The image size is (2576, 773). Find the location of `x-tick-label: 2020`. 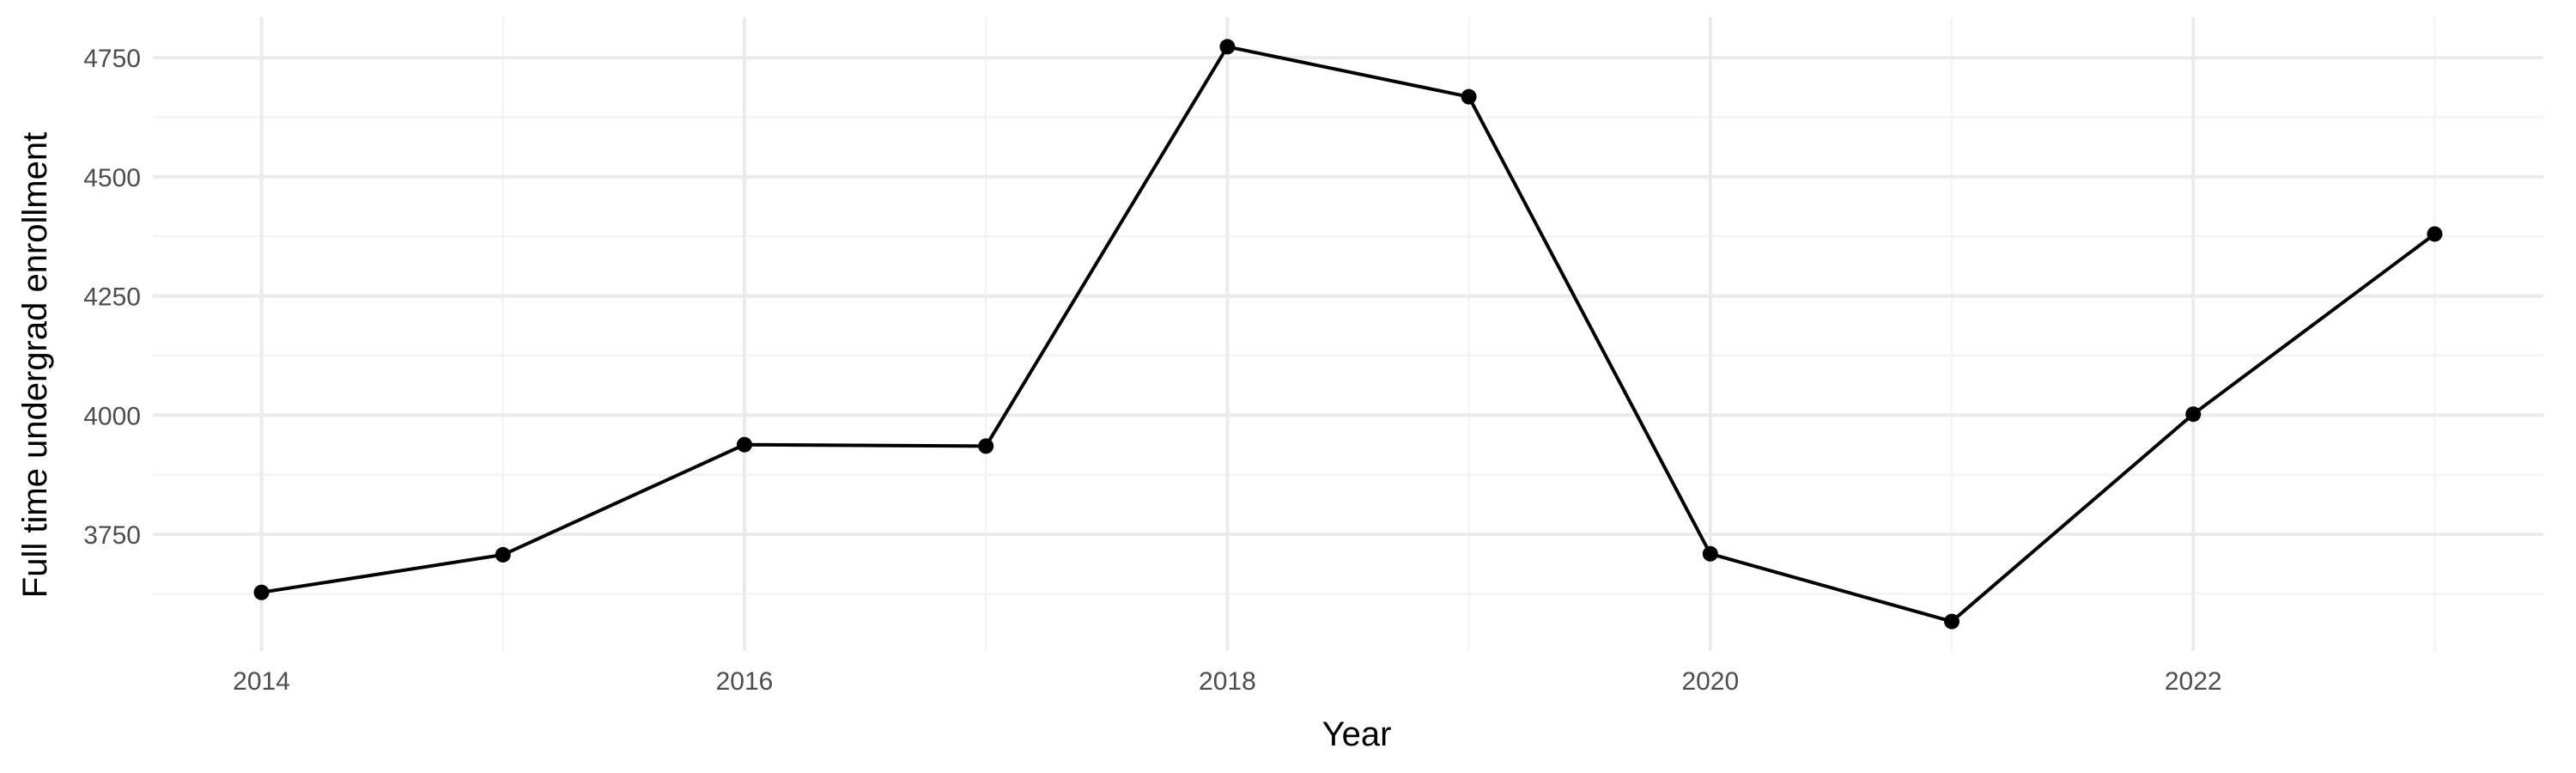

x-tick-label: 2020 is located at coordinates (1710, 681).